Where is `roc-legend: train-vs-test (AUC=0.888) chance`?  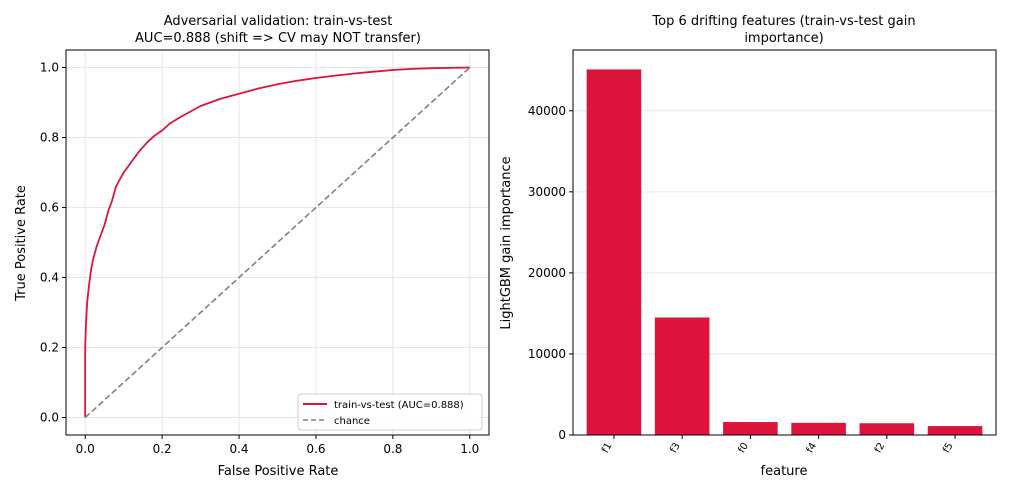 roc-legend: train-vs-test (AUC=0.888) chance is located at coordinates (390, 412).